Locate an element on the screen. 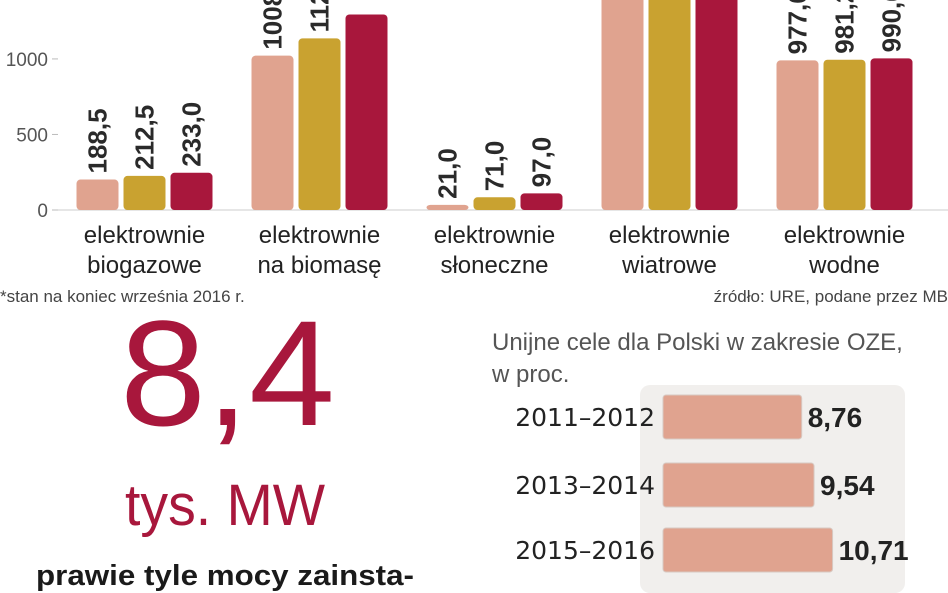 This screenshot has width=948, height=593. y-tick-label: 1000 is located at coordinates (27, 60).